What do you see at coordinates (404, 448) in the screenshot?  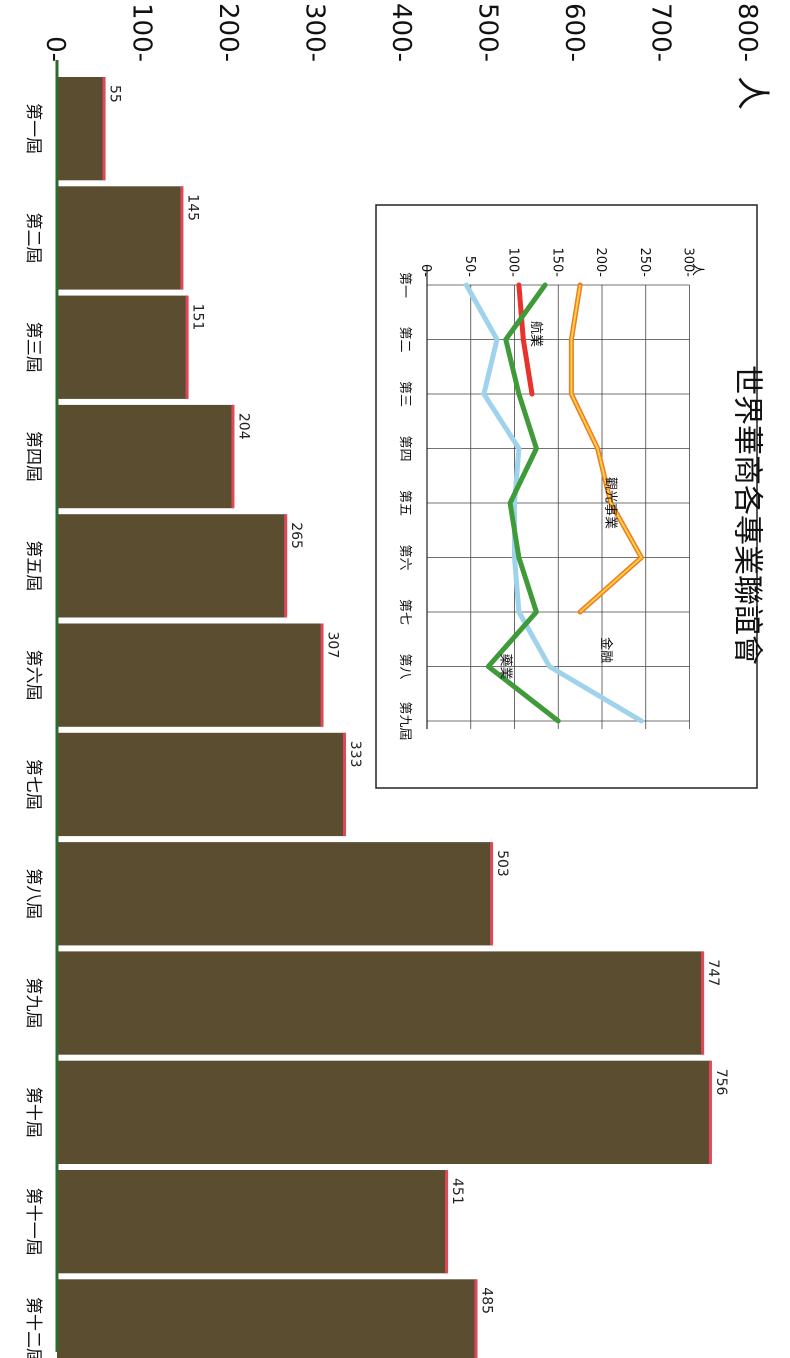 I see `inset-category-4: 第四` at bounding box center [404, 448].